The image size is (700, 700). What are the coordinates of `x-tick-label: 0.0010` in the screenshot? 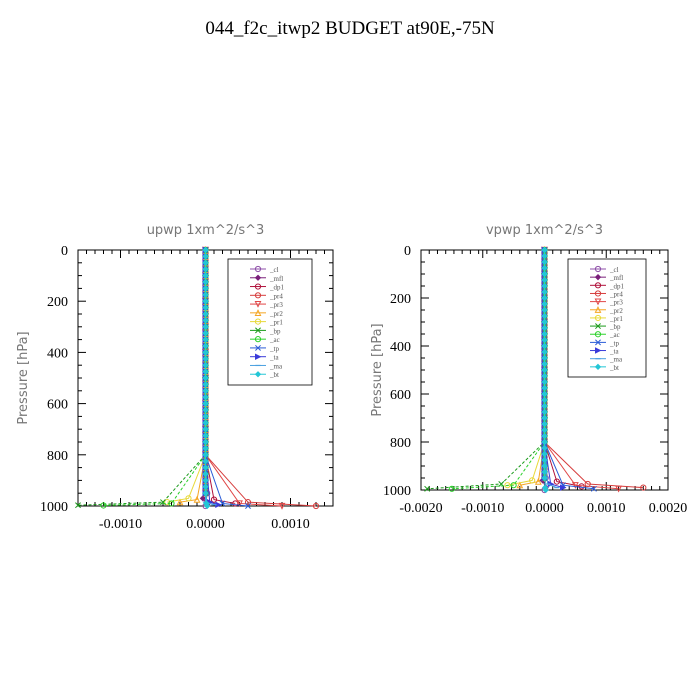 It's located at (290, 524).